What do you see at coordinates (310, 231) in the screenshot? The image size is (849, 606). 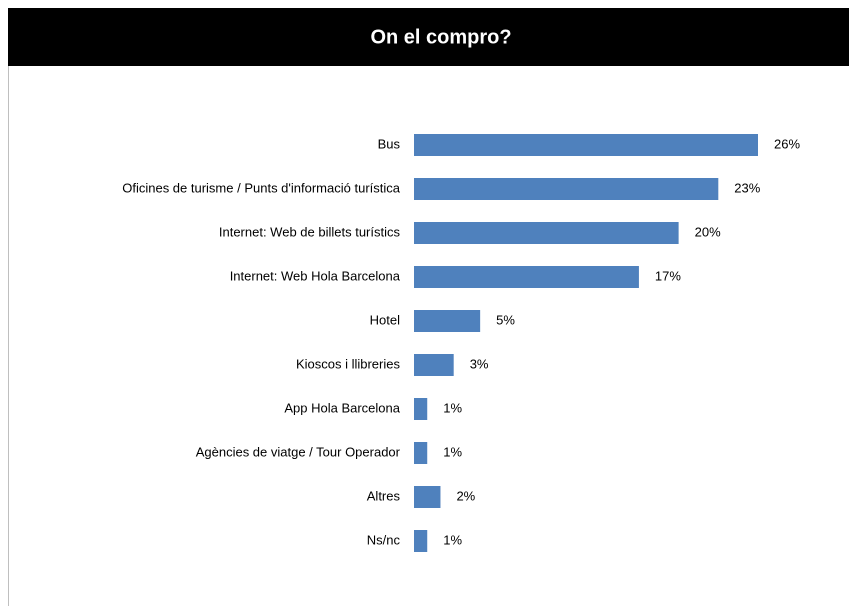 I see `category-label: Internet: Web de billets turístics` at bounding box center [310, 231].